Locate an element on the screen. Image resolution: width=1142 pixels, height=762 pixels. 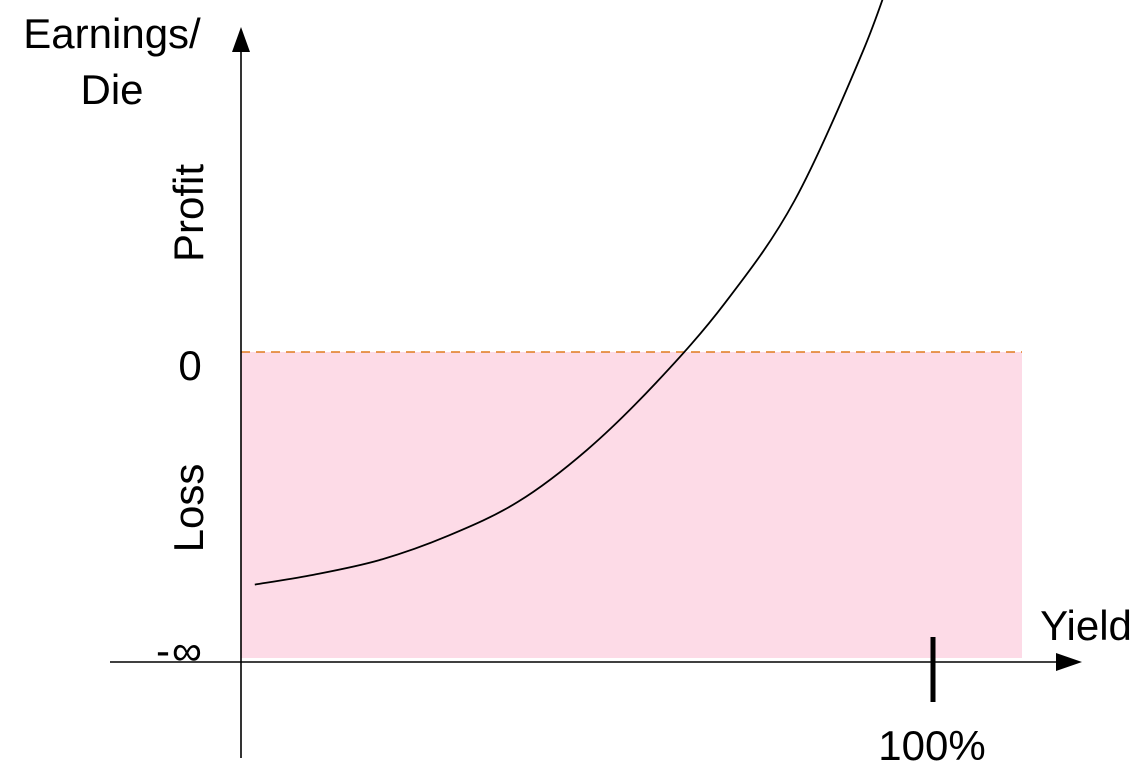
y-axis-arrow is located at coordinates (241, 39).